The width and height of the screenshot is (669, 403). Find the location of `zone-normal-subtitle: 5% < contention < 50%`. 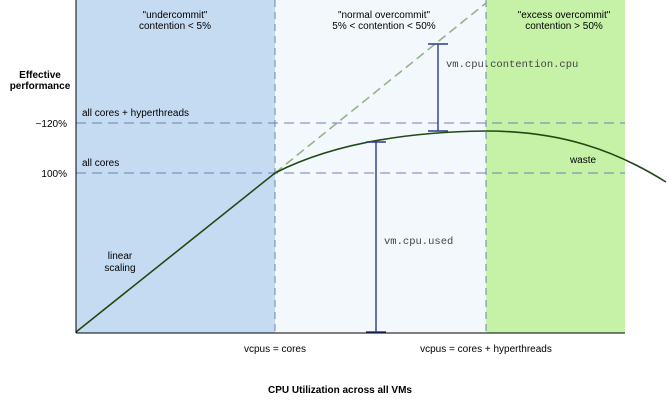

zone-normal-subtitle: 5% < contention < 50% is located at coordinates (384, 26).